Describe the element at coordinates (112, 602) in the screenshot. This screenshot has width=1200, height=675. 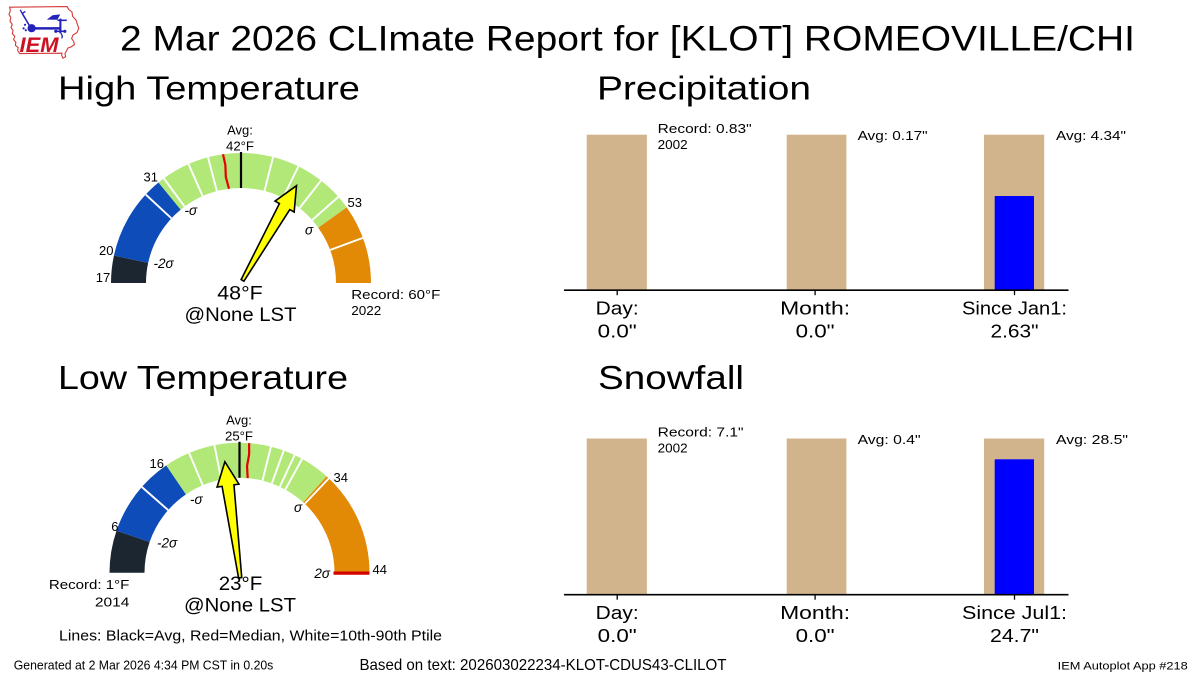
I see `svg-text: 2014` at that location.